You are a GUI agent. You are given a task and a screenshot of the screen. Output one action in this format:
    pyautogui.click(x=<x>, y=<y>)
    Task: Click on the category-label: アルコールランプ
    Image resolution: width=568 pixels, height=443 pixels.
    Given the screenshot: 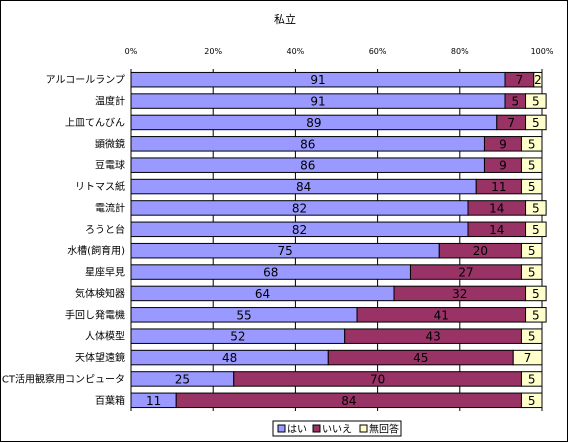 What is the action you would take?
    pyautogui.click(x=85, y=80)
    